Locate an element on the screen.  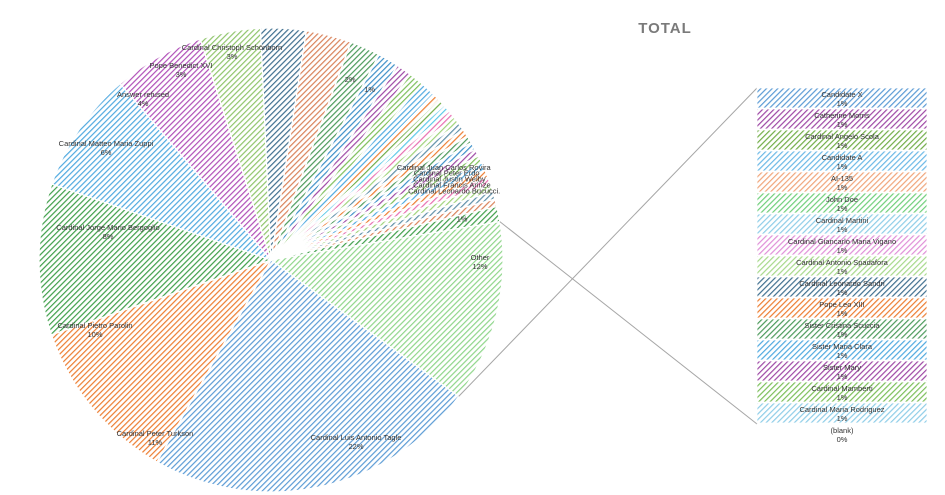
slice-value-label: 10% is located at coordinates (94, 334).